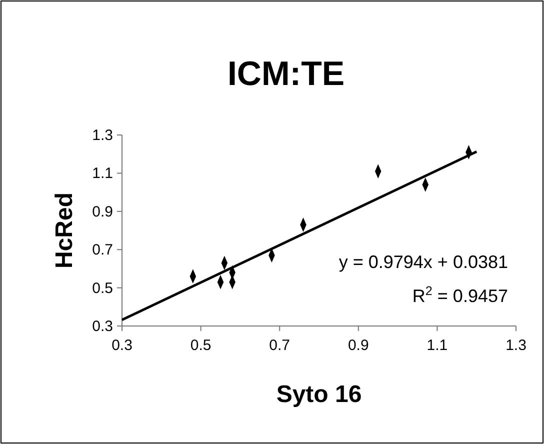 This screenshot has width=544, height=444. Describe the element at coordinates (319, 394) in the screenshot. I see `x-axis-title: Syto 16` at that location.